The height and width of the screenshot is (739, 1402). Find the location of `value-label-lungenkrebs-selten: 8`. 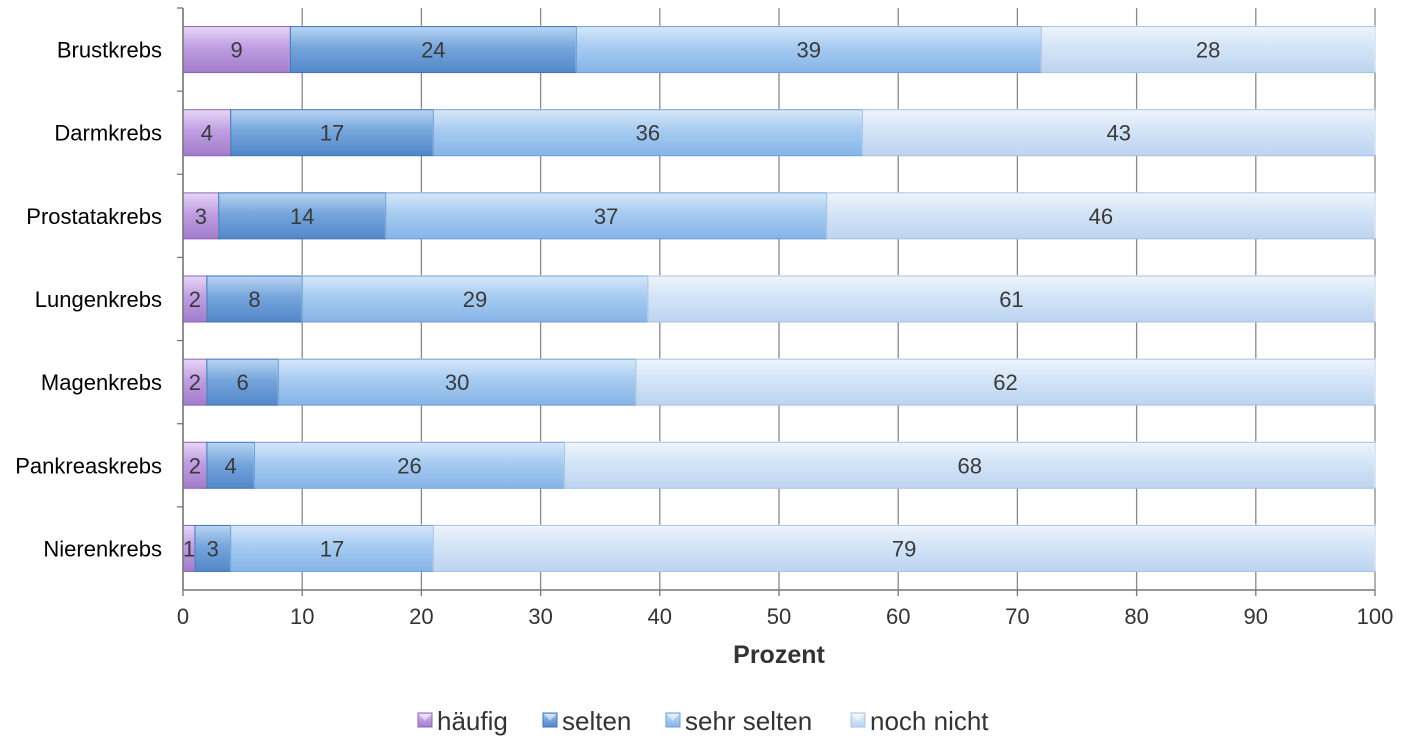

value-label-lungenkrebs-selten: 8 is located at coordinates (254, 299).